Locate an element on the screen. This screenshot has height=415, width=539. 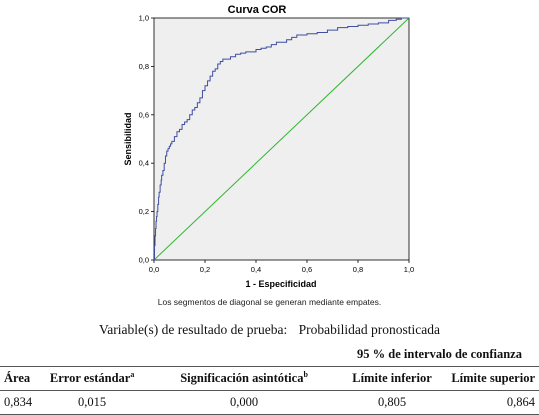
x-tick-label: 0,2 is located at coordinates (205, 269).